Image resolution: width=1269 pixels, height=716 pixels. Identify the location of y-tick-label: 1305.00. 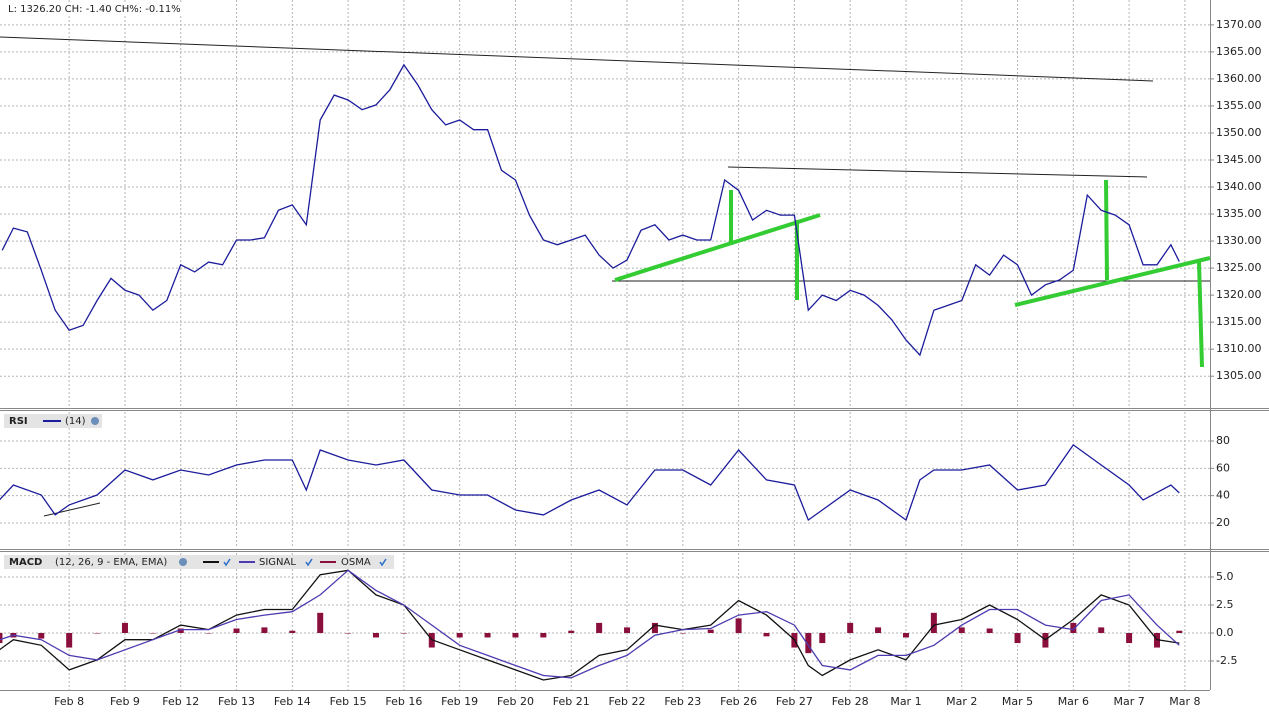
(1239, 375).